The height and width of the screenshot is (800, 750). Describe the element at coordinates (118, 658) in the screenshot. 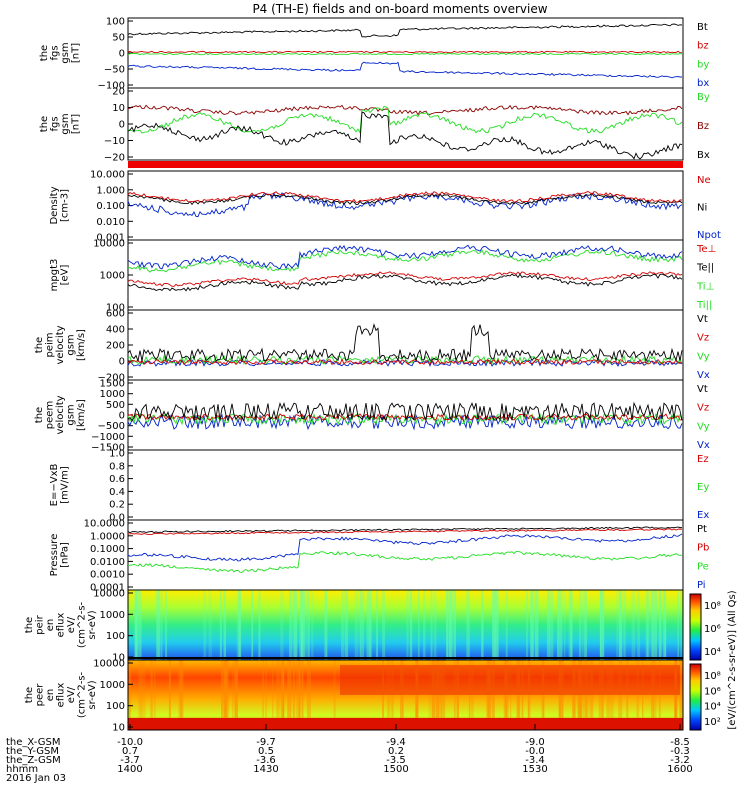

I see `y-tick-label: 10` at that location.